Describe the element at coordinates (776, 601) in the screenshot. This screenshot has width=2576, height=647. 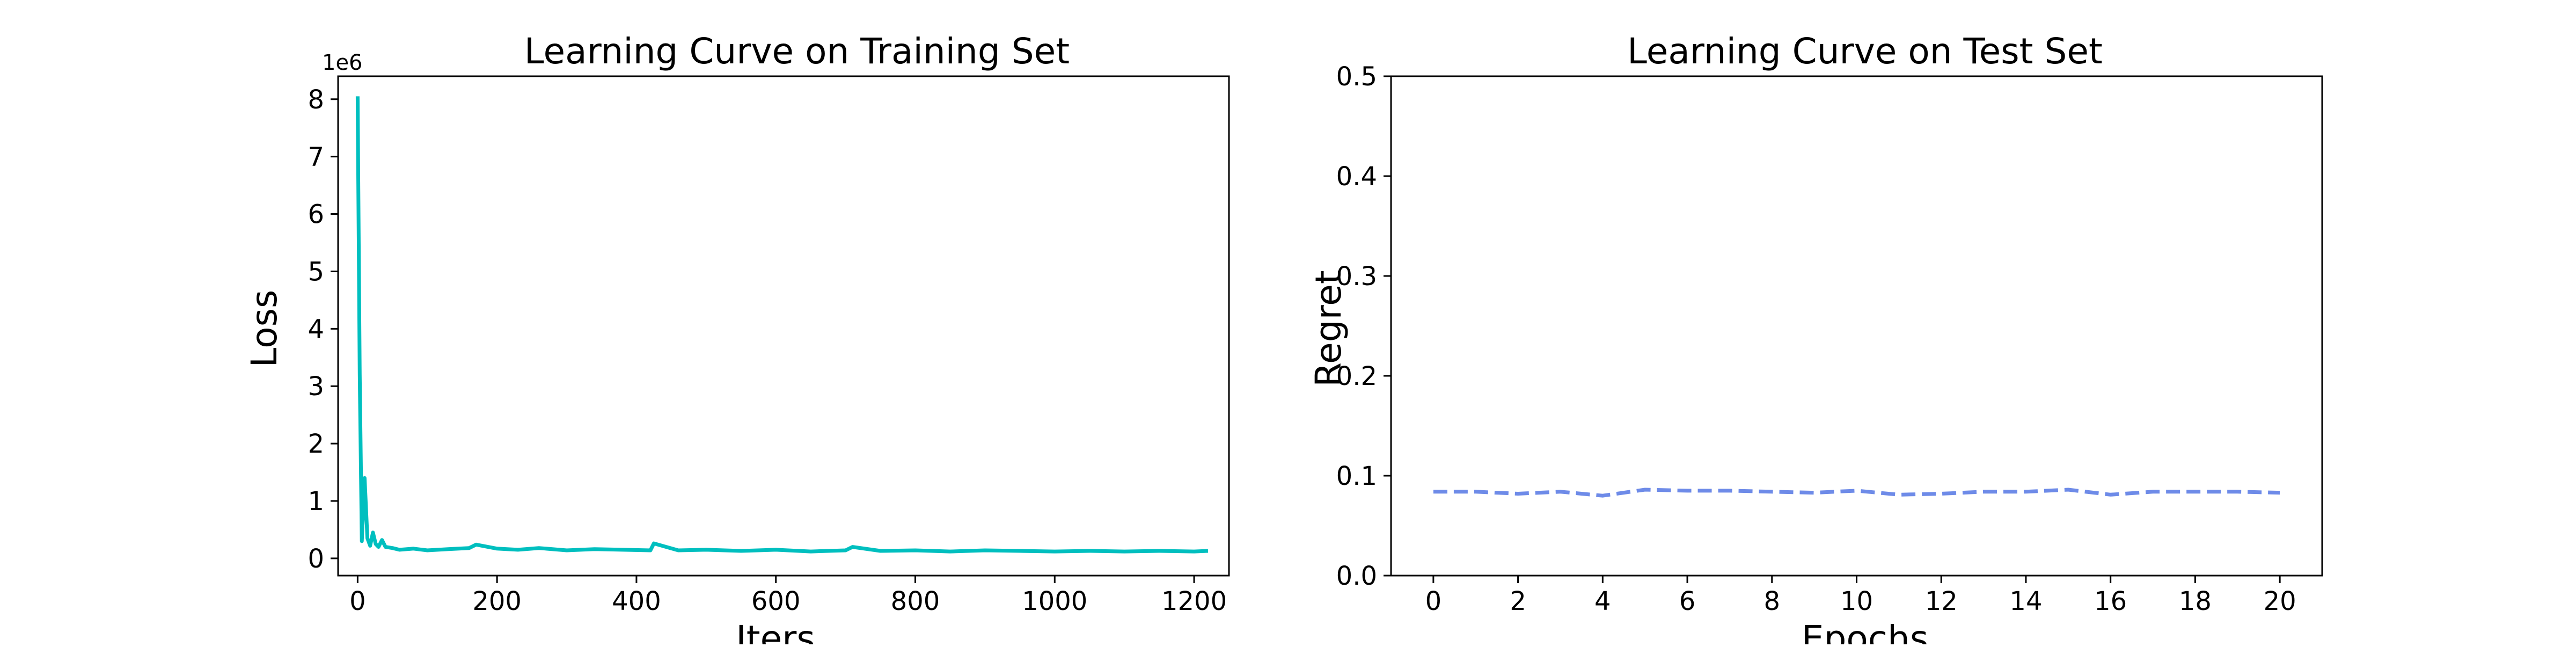
I see `training-x-tick-label: 600` at that location.